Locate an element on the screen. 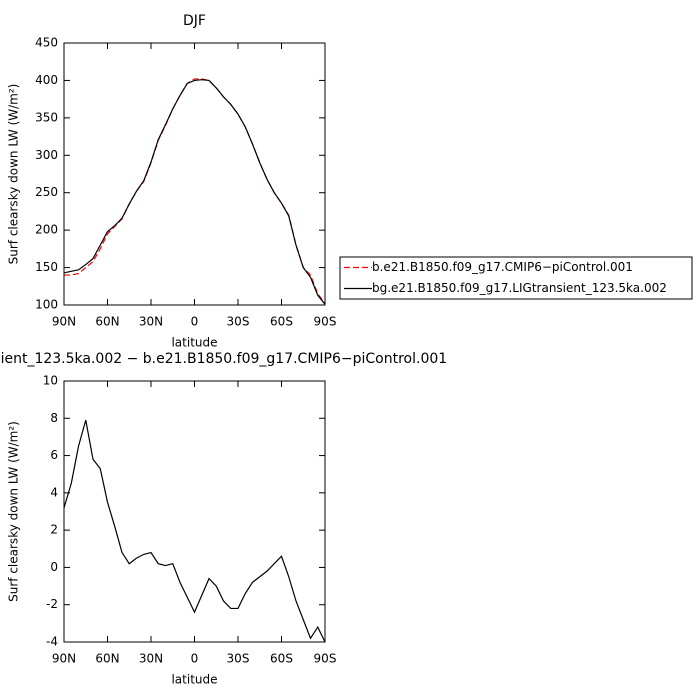  legend-box is located at coordinates (516, 278).